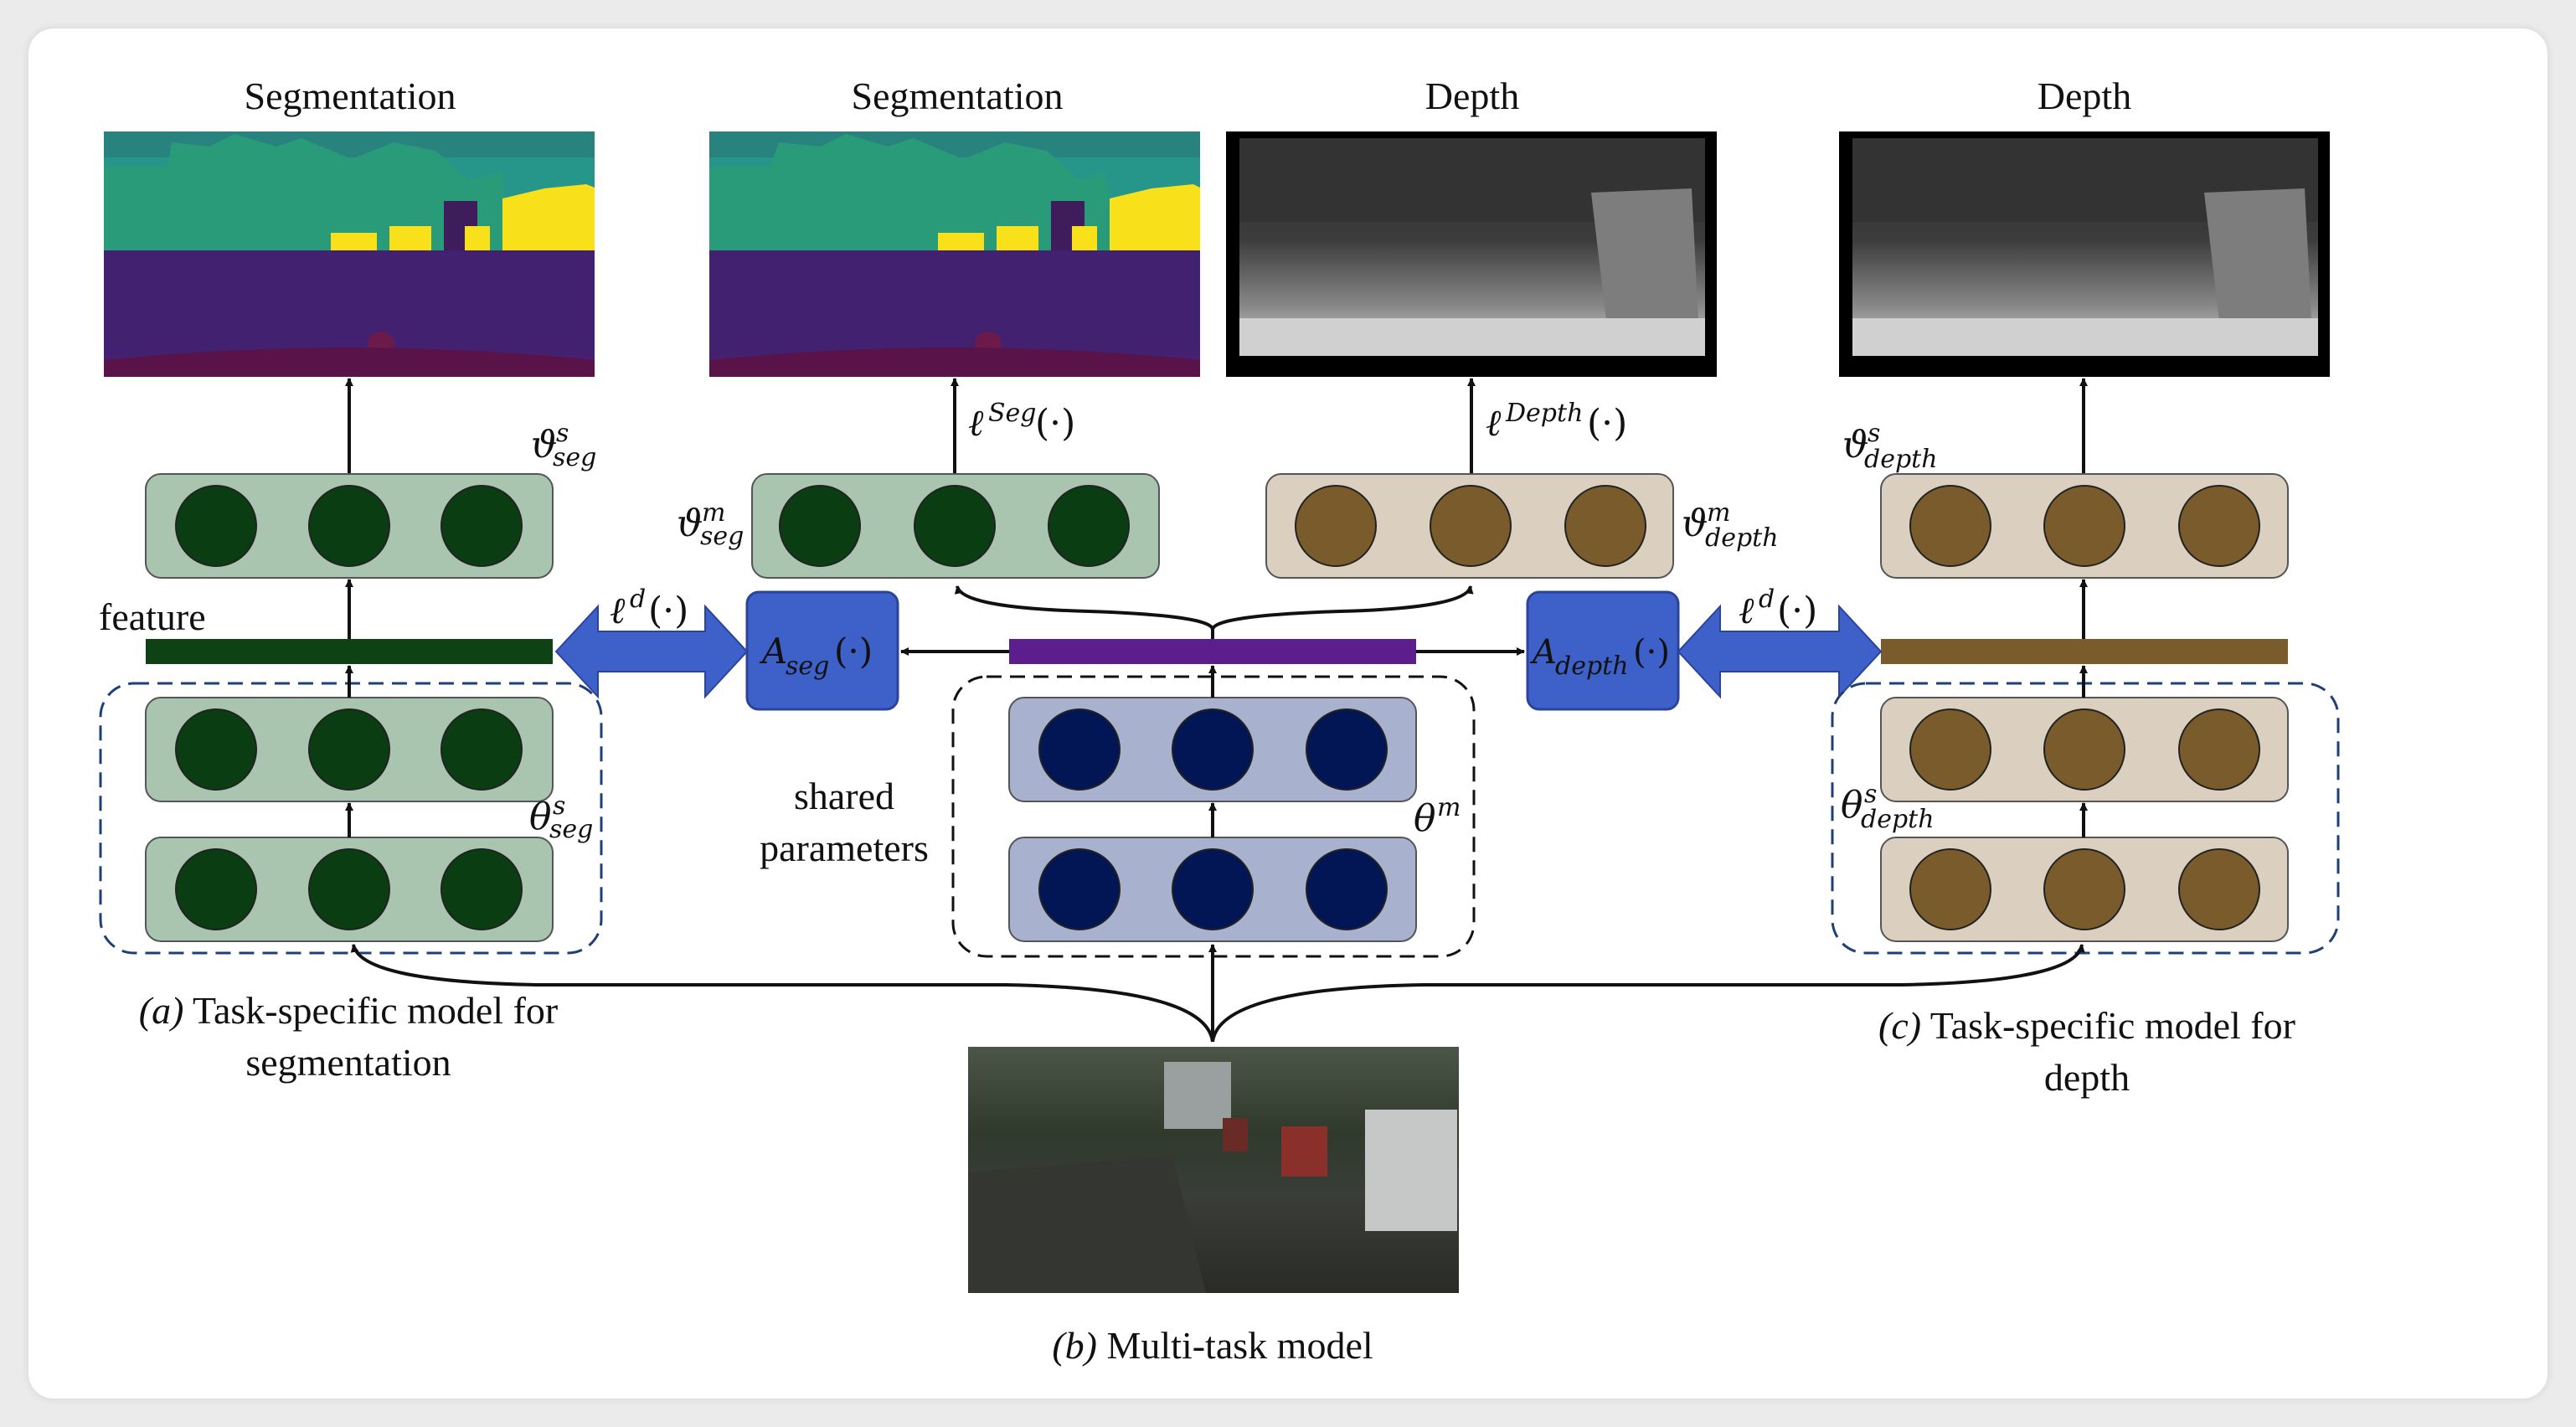 Image resolution: width=2576 pixels, height=1427 pixels. I want to click on arrow-input-to-seg-encoder, so click(782, 994).